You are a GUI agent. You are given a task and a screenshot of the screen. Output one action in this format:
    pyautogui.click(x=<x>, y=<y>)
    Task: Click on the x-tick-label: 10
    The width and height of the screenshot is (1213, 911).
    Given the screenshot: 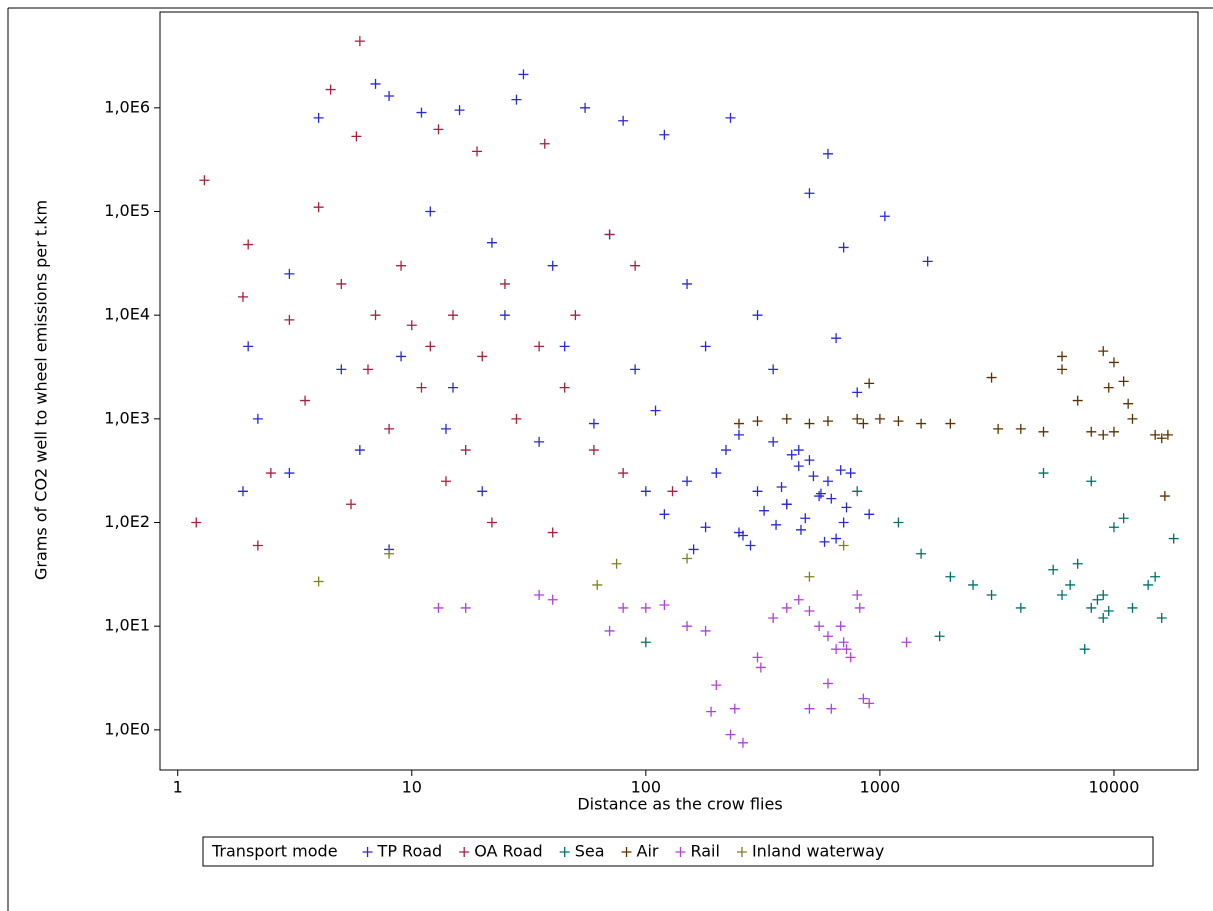 What is the action you would take?
    pyautogui.click(x=412, y=787)
    